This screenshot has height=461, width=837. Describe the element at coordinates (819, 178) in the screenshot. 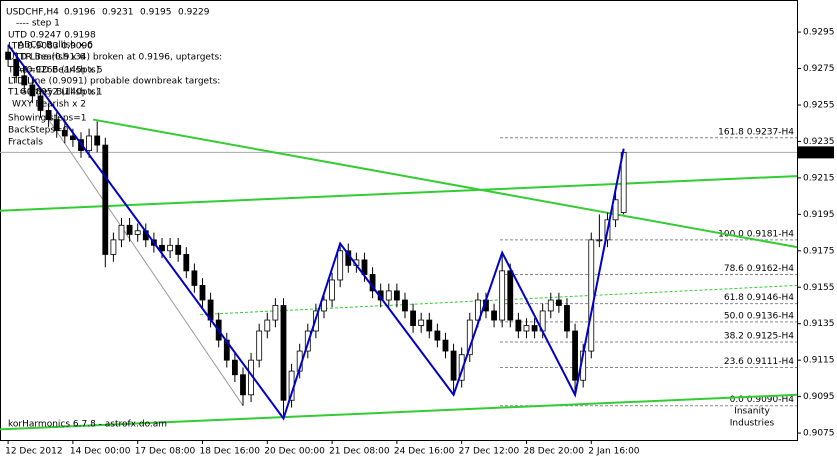

I see `y-tick-label: 0.9215` at that location.